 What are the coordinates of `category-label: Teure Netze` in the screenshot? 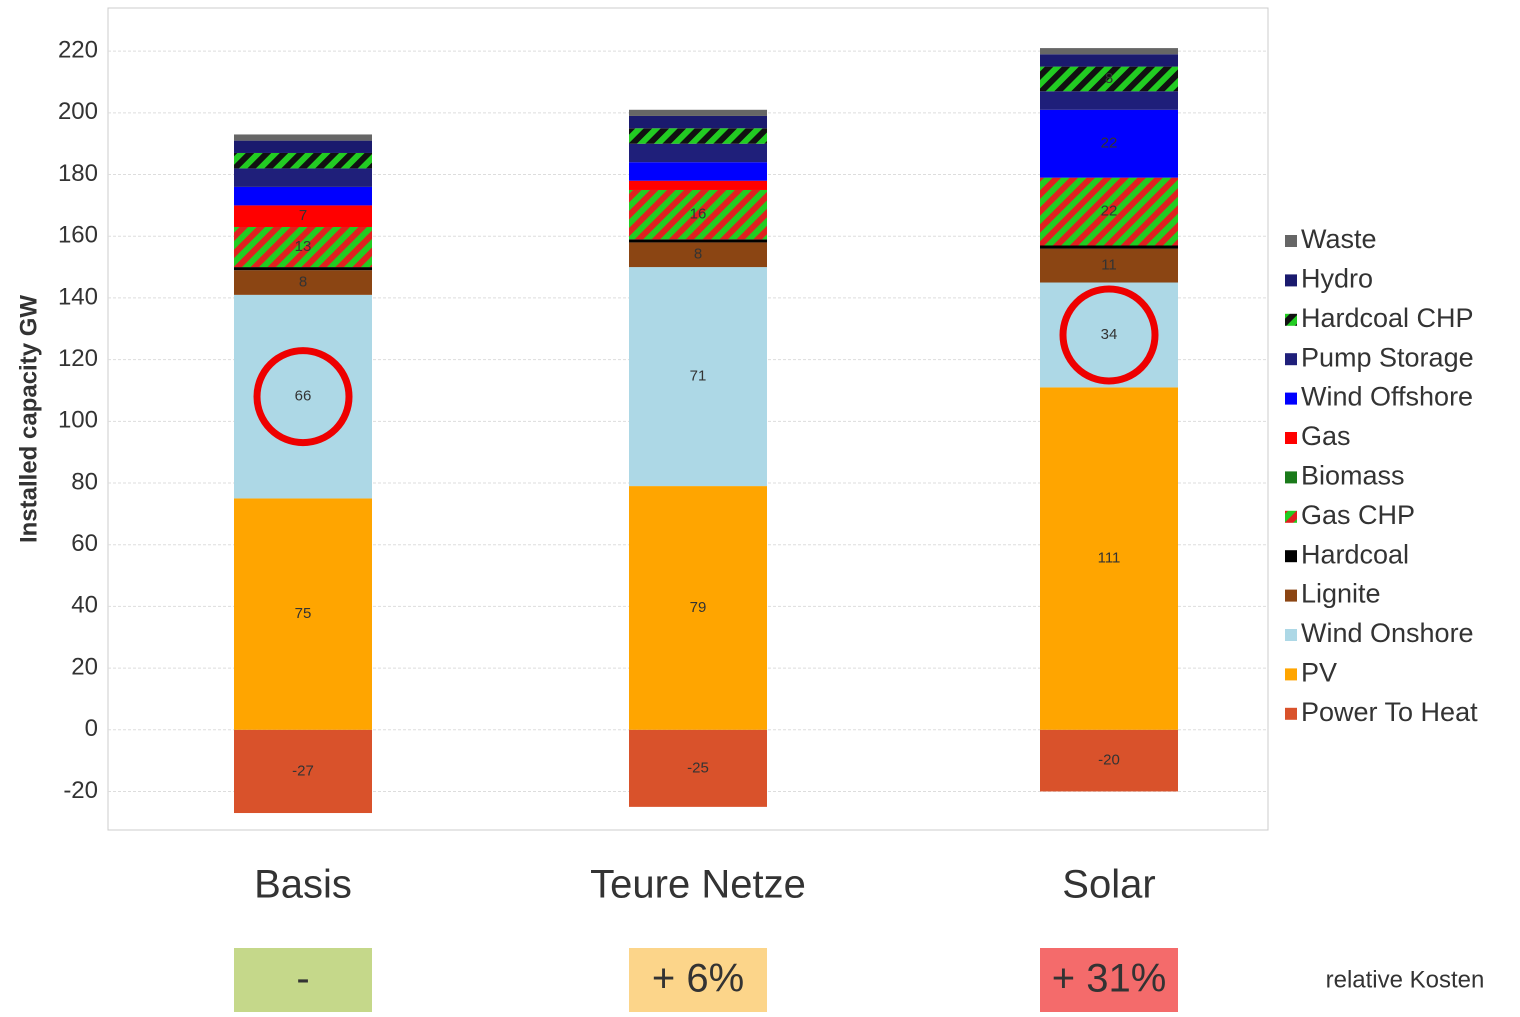 It's located at (698, 885).